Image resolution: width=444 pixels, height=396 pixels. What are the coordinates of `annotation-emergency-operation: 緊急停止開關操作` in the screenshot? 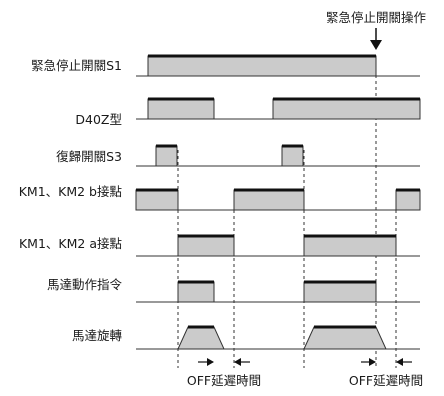 It's located at (376, 17).